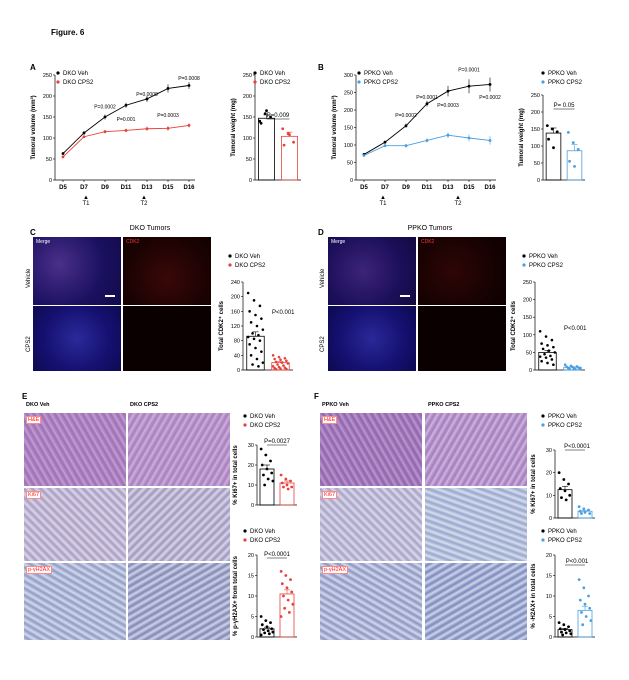  Describe the element at coordinates (462, 271) in the screenshot. I see `panel-d-vehicle-cdk2-image: CDK2` at that location.